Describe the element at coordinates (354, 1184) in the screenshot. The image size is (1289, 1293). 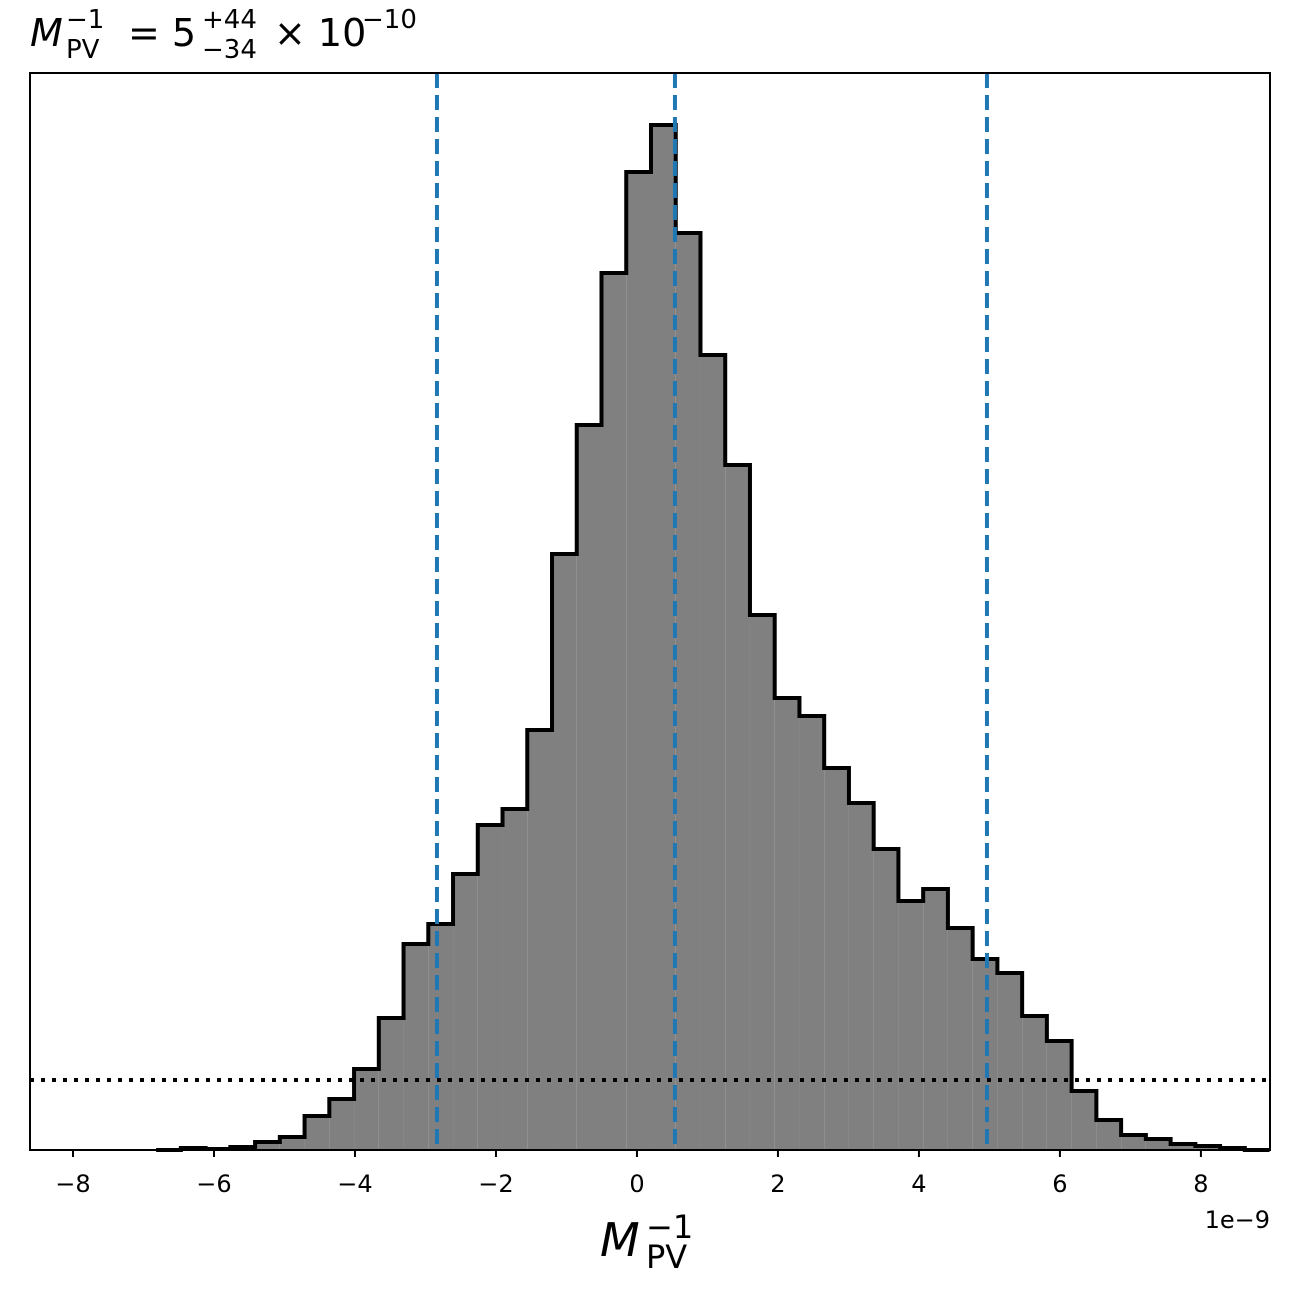
I see `x-tick-label: −4` at that location.